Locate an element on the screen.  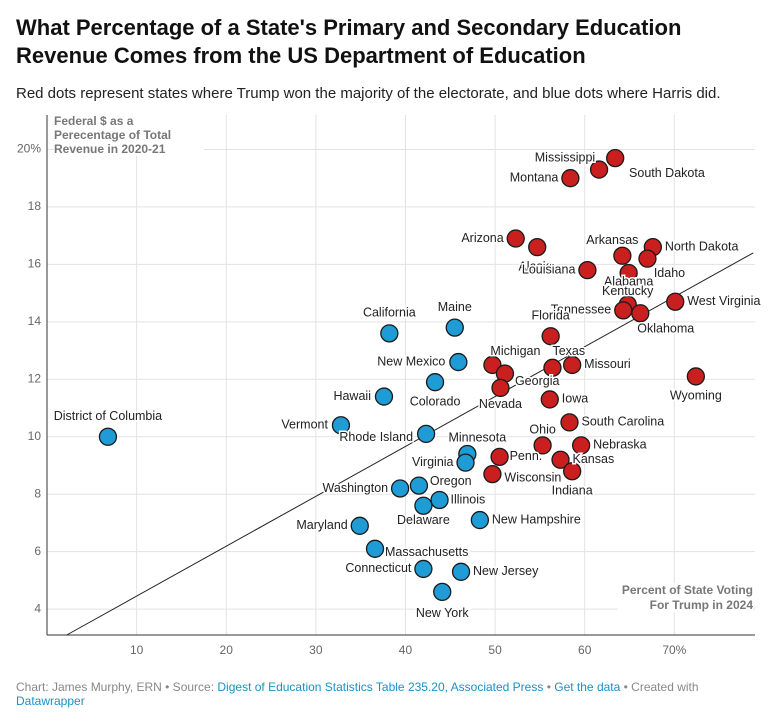
point-label: West Virginia is located at coordinates (723, 301).